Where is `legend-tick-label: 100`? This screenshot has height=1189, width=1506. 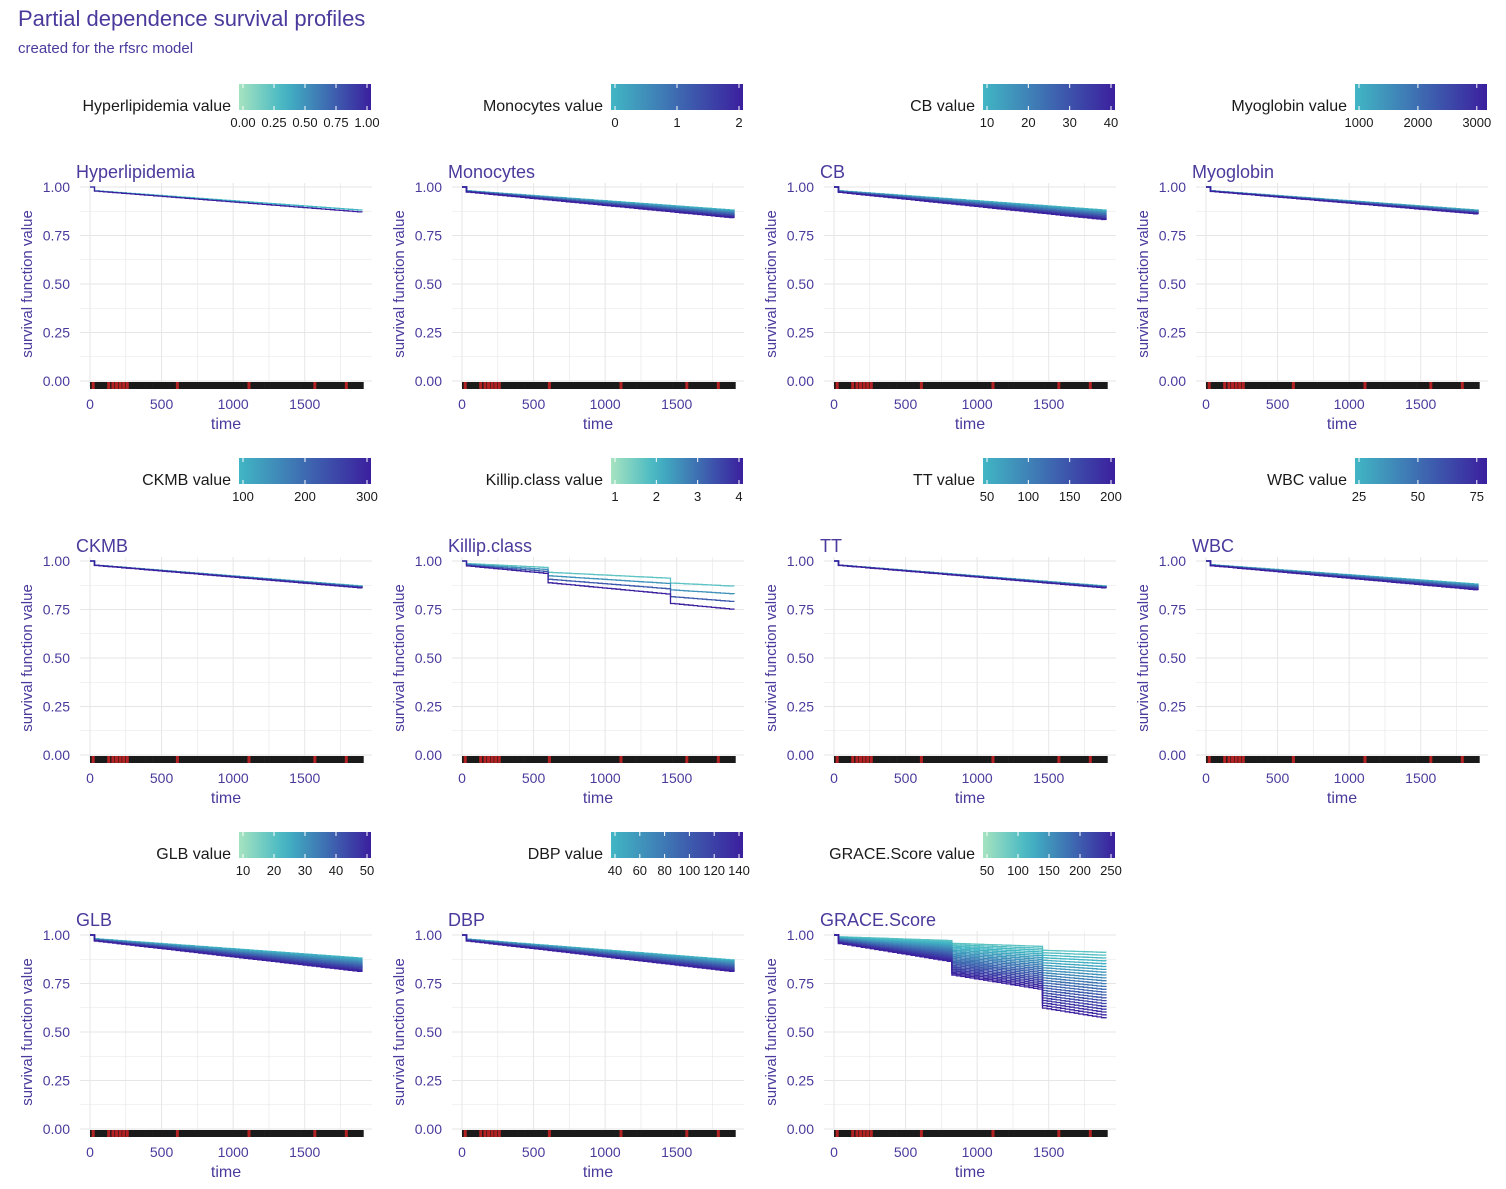
legend-tick-label: 100 is located at coordinates (690, 870).